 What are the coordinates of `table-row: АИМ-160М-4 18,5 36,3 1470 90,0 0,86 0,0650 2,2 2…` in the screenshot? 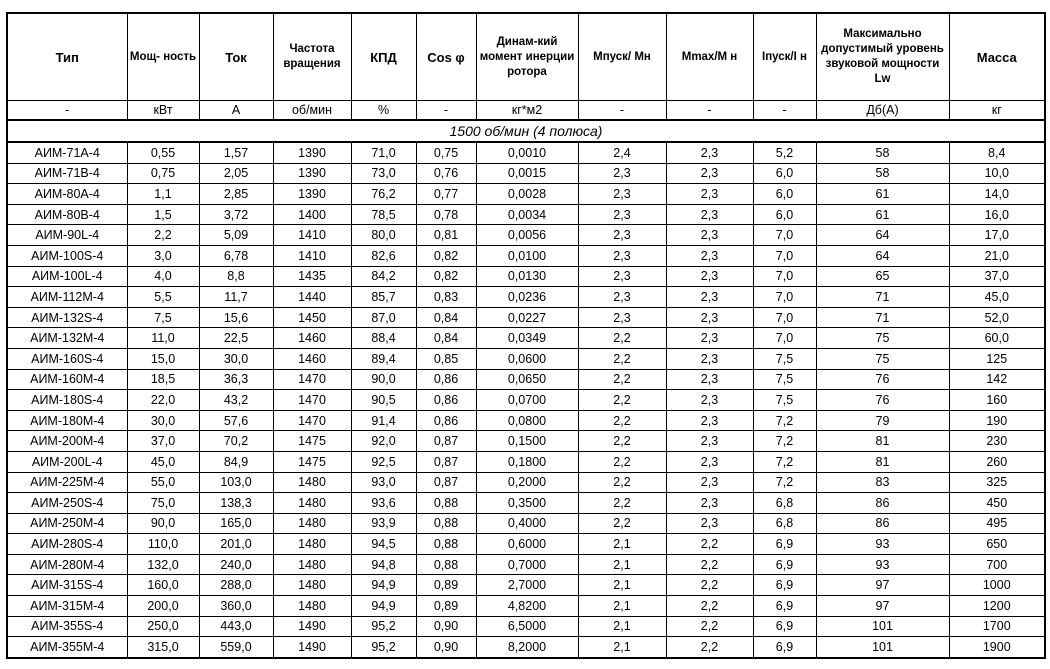 It's located at (526, 379).